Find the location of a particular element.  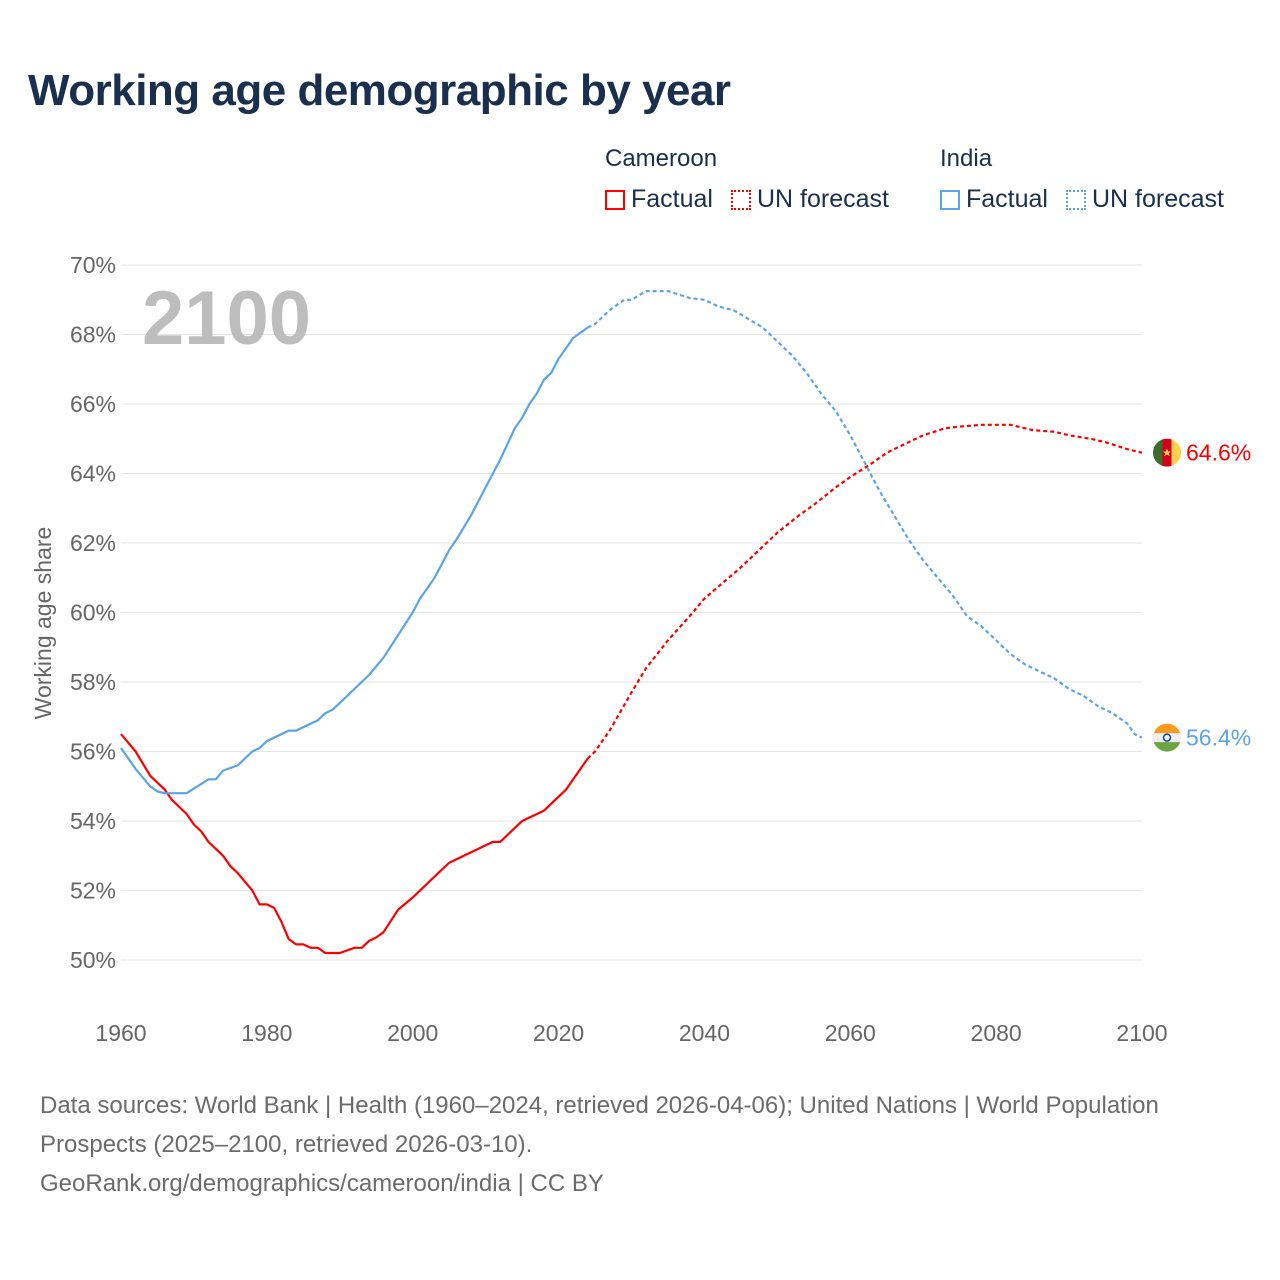

legend-group-india: India Factual UN forecast is located at coordinates (1082, 179).